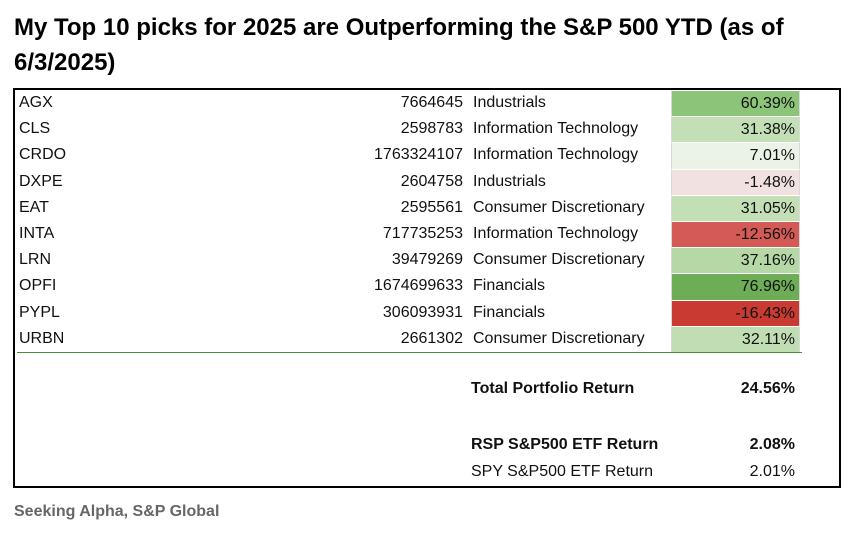  Describe the element at coordinates (418, 155) in the screenshot. I see `value-cell: 1763324107` at that location.